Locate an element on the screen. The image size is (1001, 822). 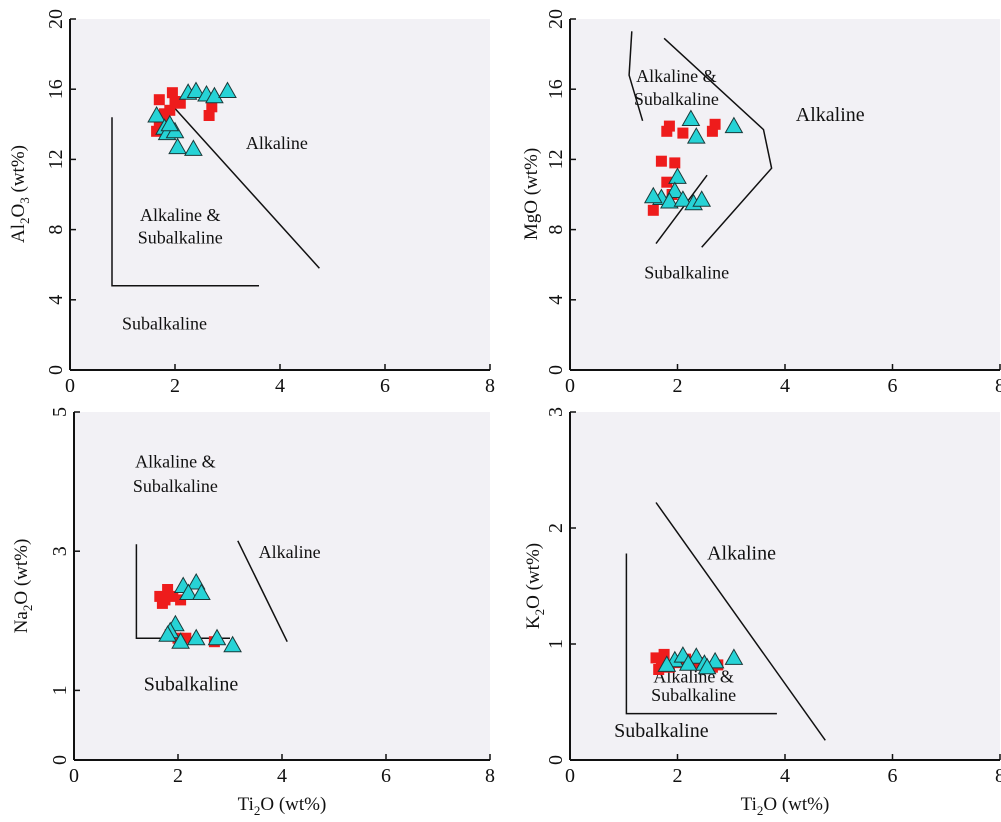
y-axis-title-sub: 2 is located at coordinates (27, 608).